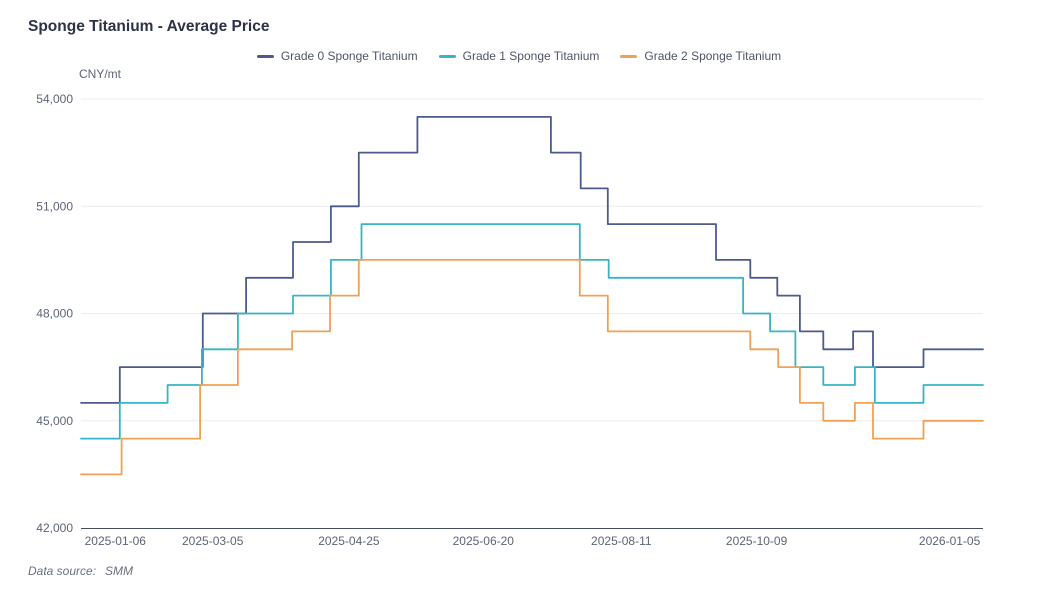 The height and width of the screenshot is (598, 1038). What do you see at coordinates (54, 314) in the screenshot?
I see `svg-text: 48,000` at bounding box center [54, 314].